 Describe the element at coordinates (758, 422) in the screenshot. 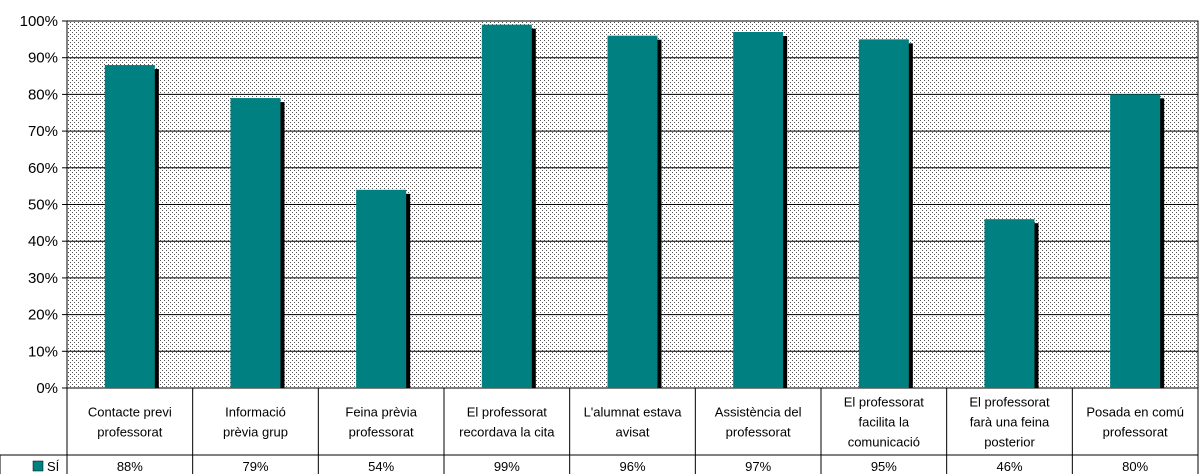

I see `x-category-label: Assistència del professorat` at that location.